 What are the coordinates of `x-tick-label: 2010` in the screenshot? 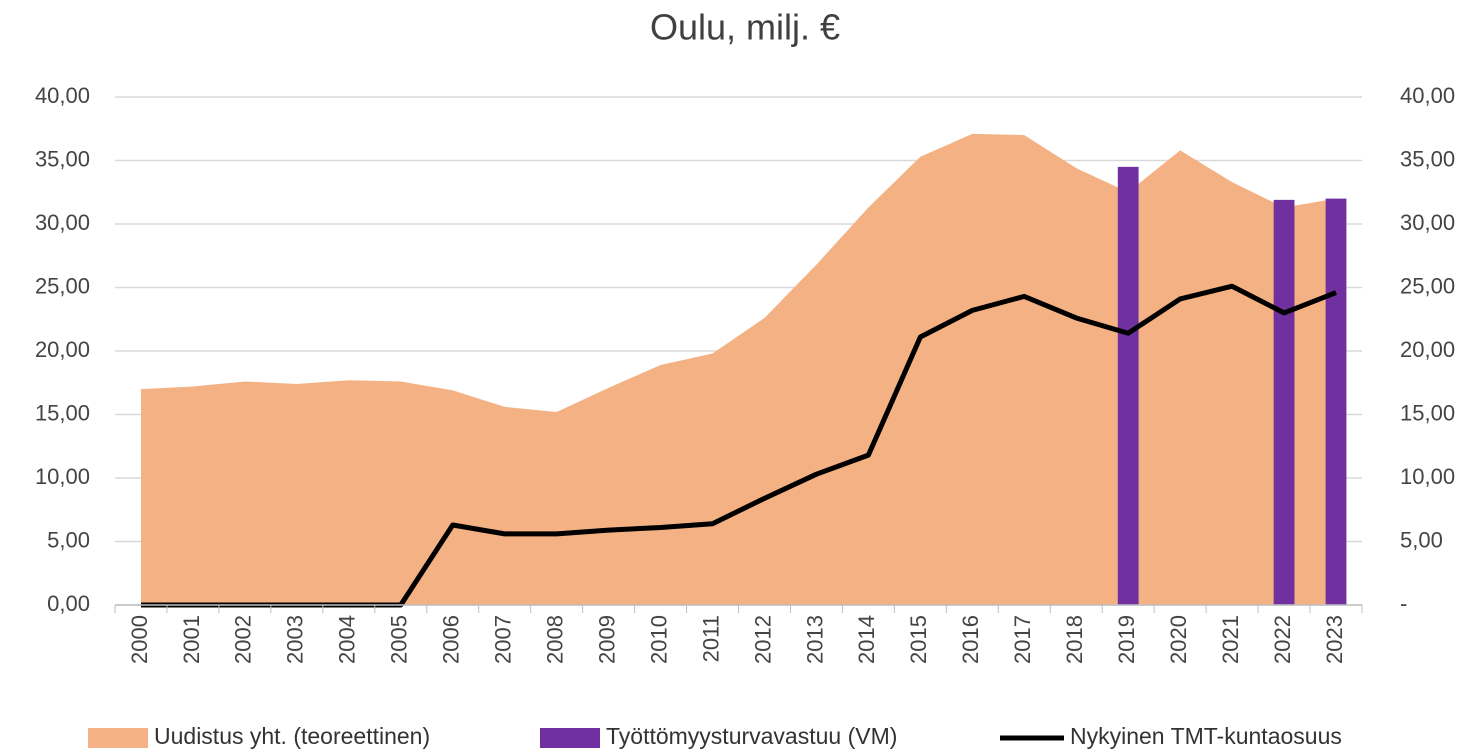 It's located at (658, 639).